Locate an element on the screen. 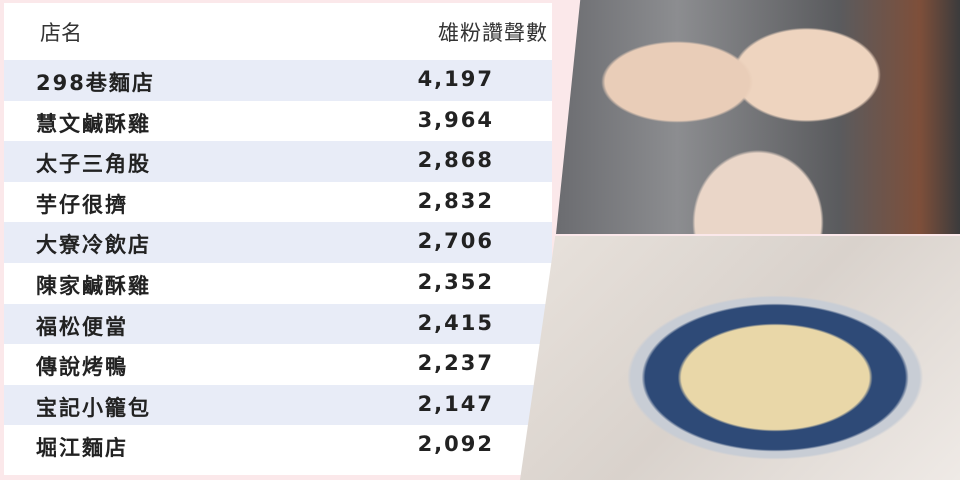 This screenshot has width=960, height=480. shop-name: 太子三角股 is located at coordinates (93, 164).